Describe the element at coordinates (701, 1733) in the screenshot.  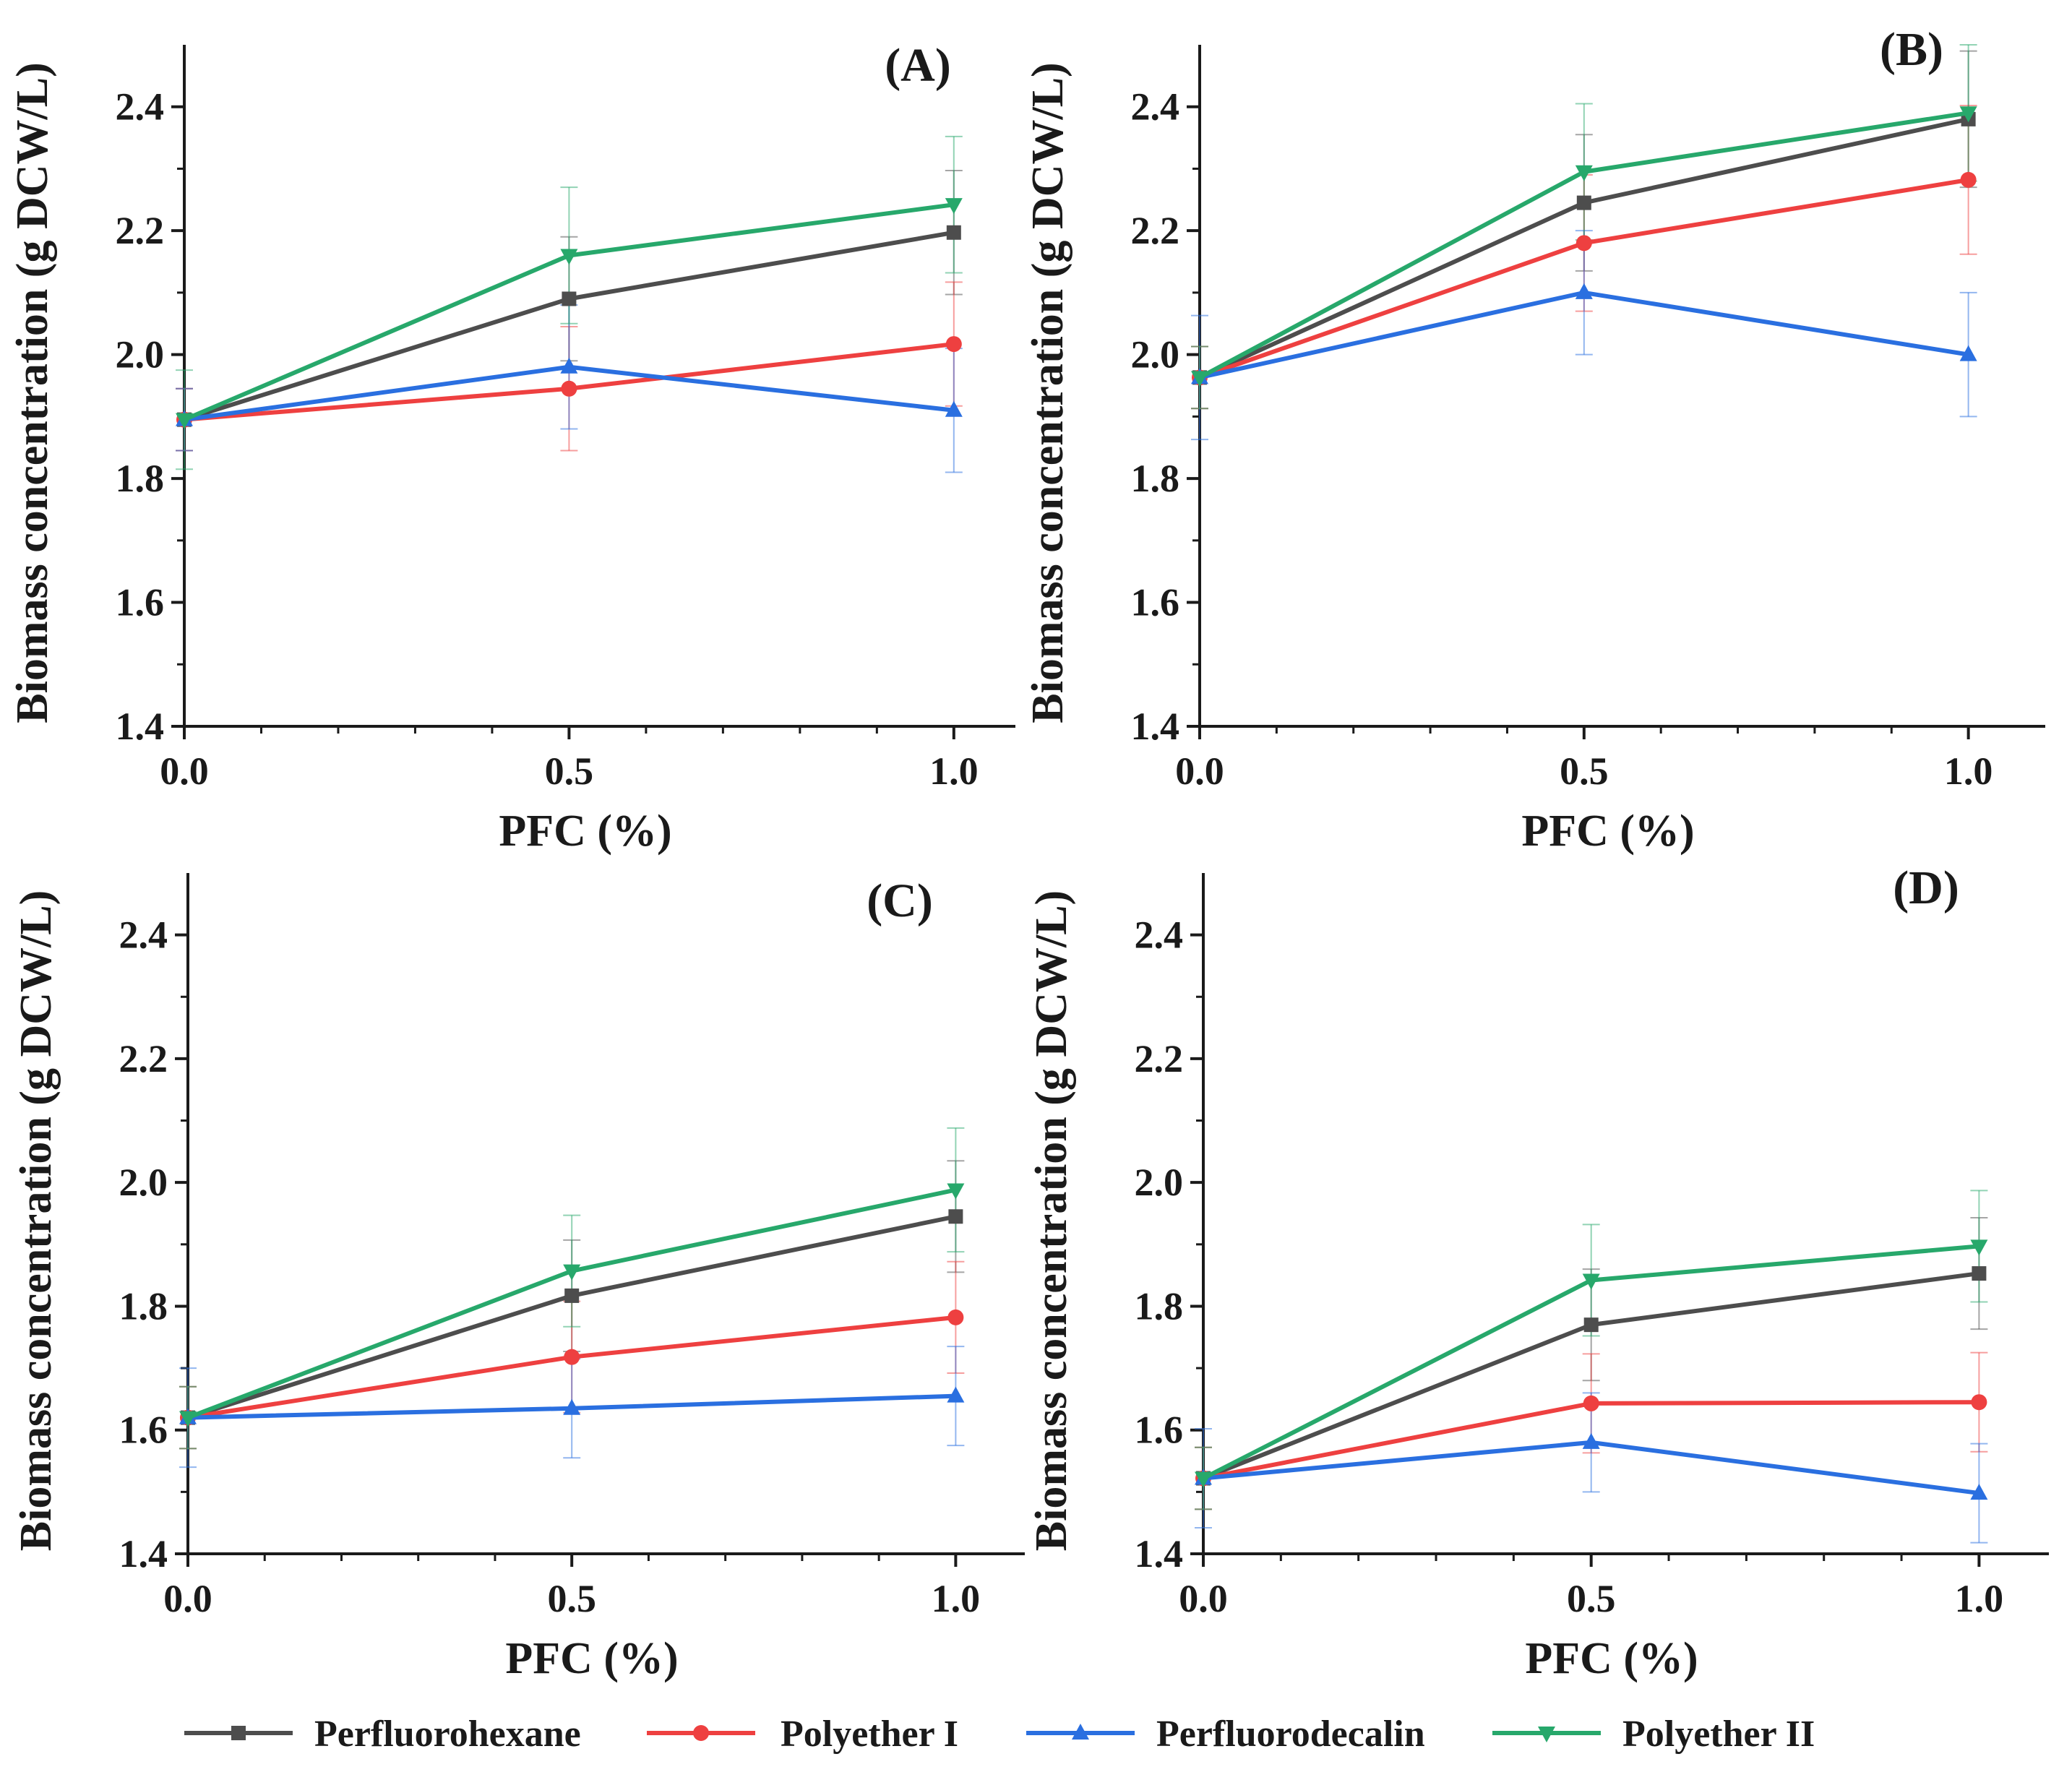
I see `legend-marker-polyether-i` at that location.